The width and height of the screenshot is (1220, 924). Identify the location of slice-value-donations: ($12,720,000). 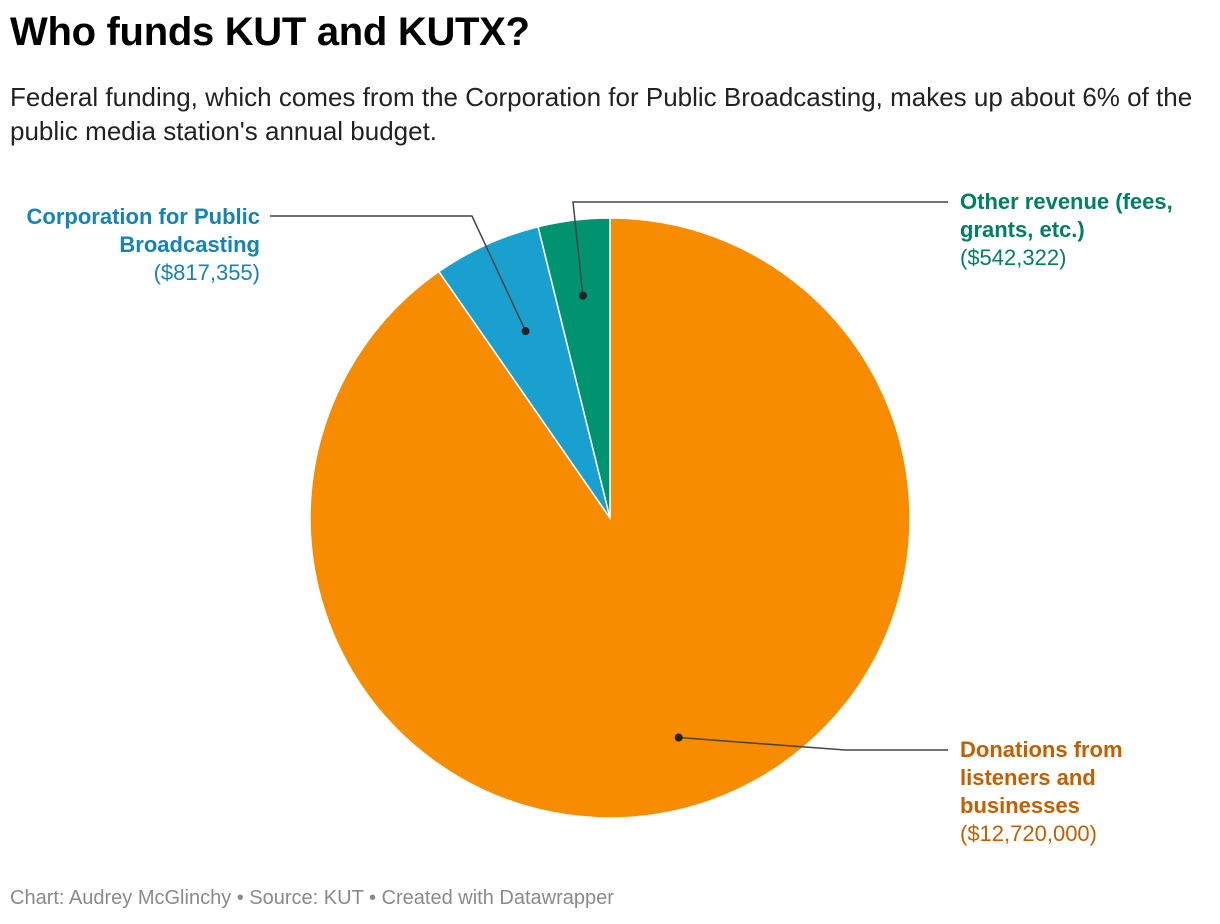
(1028, 833).